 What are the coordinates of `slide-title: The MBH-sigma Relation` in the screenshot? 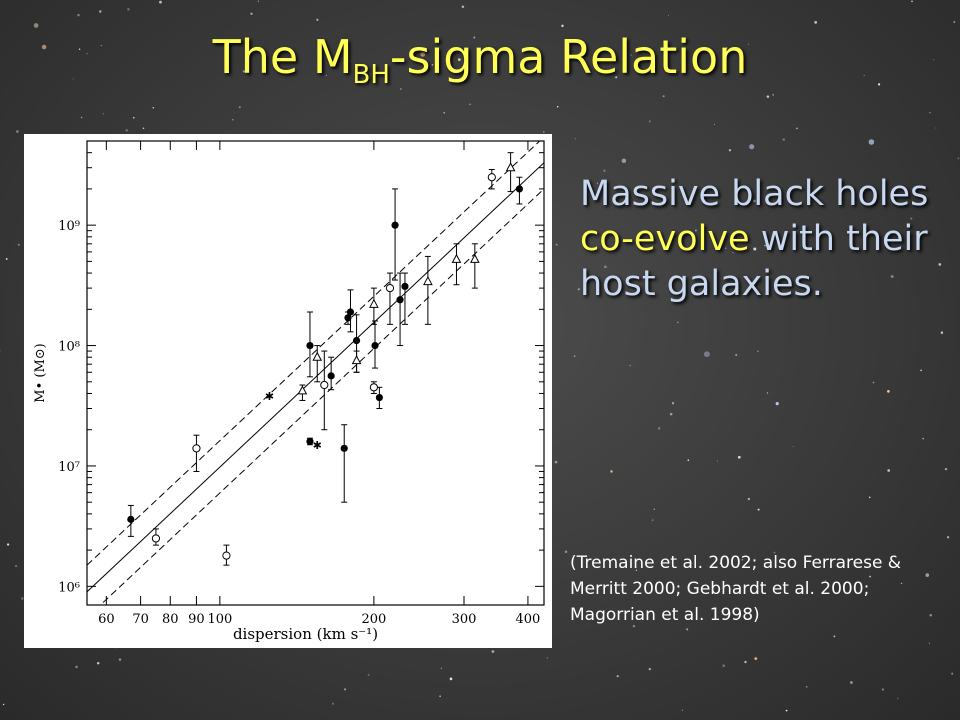 It's located at (480, 60).